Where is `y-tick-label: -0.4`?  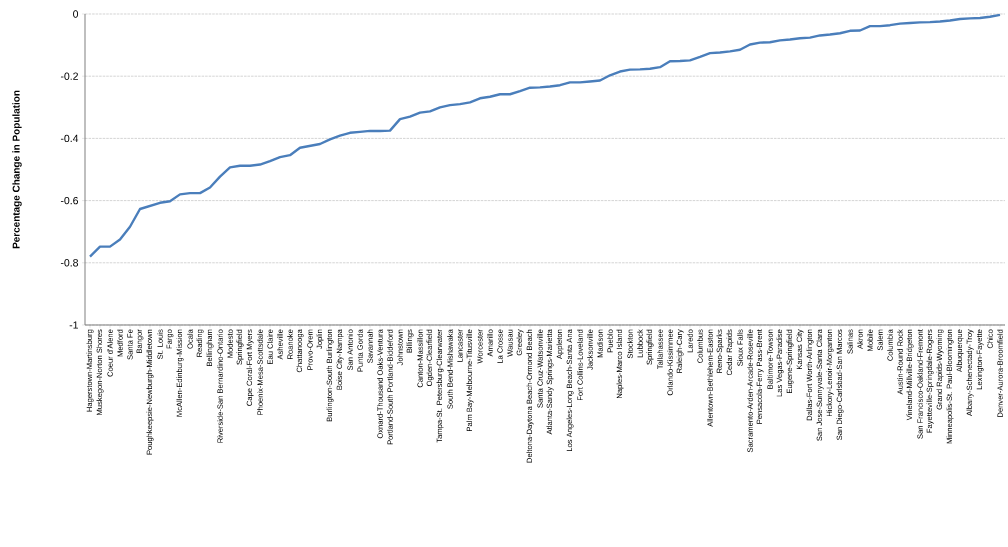 y-tick-label: -0.4 is located at coordinates (69, 138).